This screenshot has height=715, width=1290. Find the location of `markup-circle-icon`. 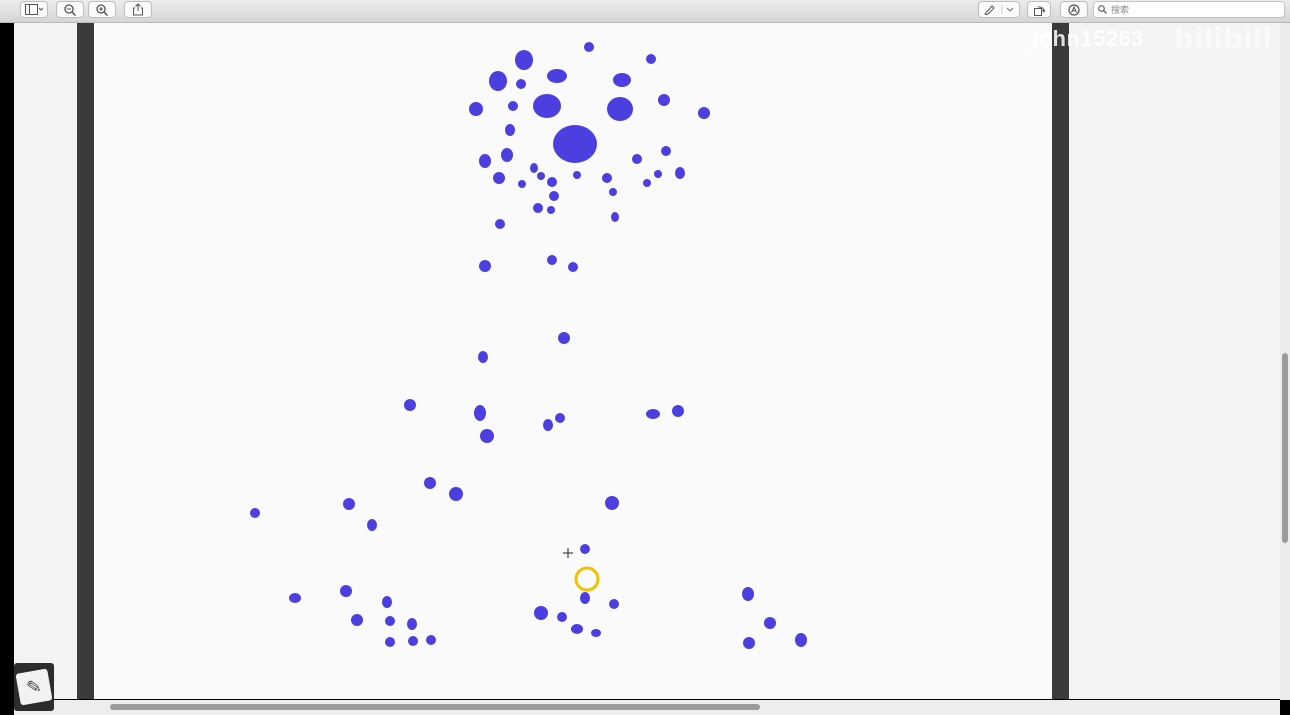

markup-circle-icon is located at coordinates (1074, 9).